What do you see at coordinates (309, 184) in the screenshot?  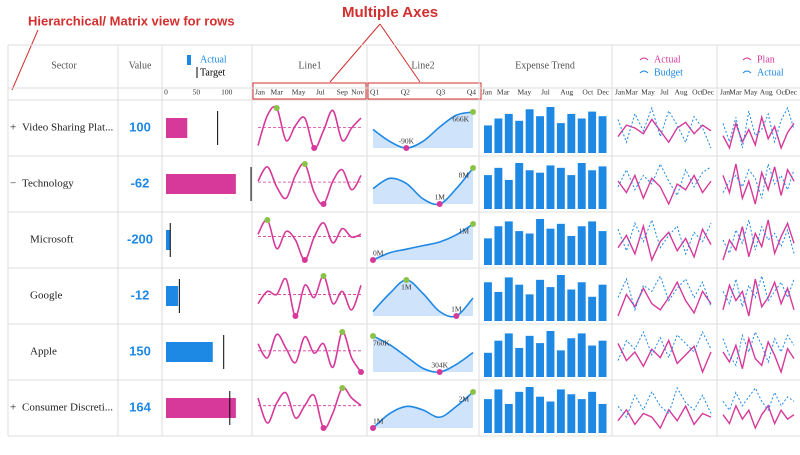 I see `sparkline` at bounding box center [309, 184].